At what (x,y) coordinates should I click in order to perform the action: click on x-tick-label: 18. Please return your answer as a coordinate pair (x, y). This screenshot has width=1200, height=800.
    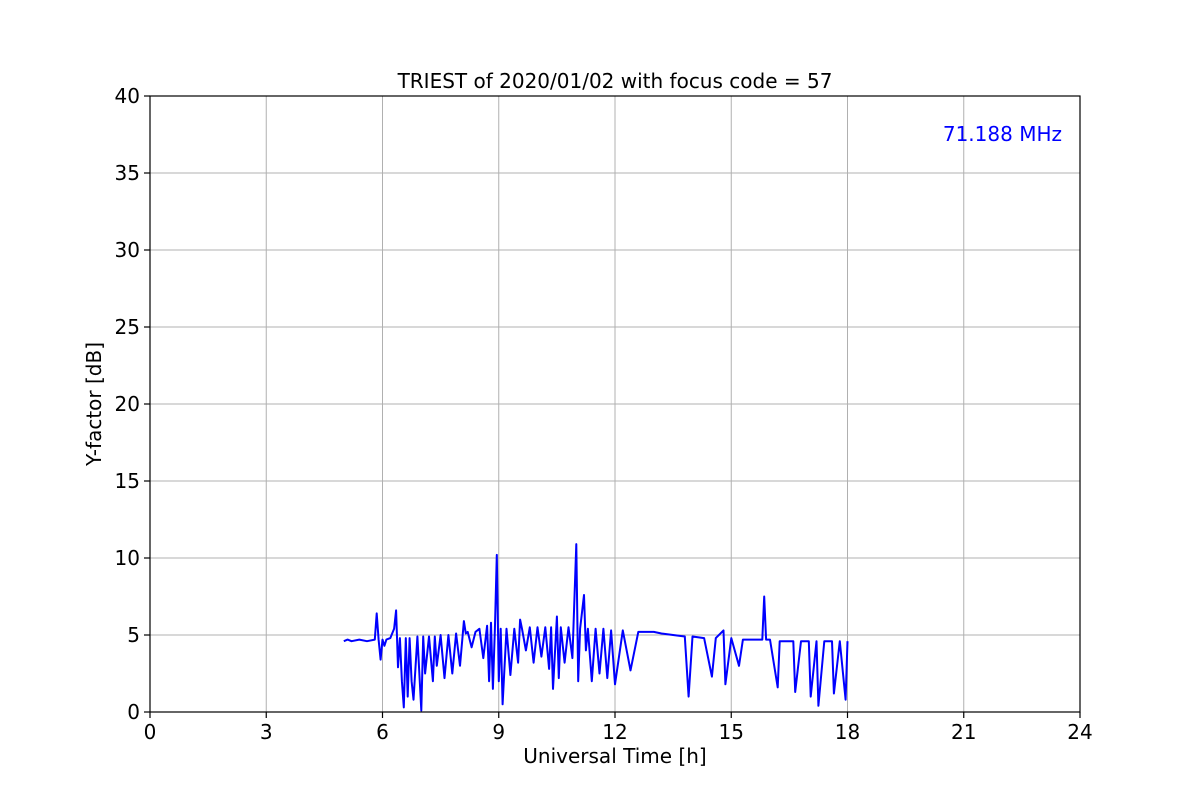
    Looking at the image, I should click on (847, 732).